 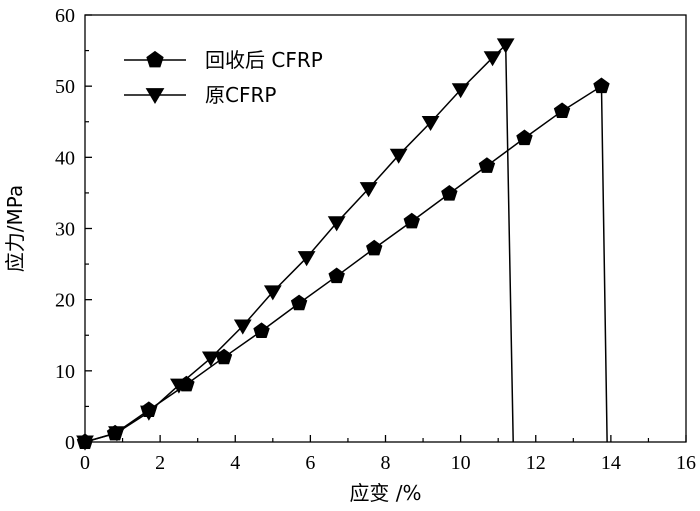 What do you see at coordinates (461, 463) in the screenshot?
I see `x-tick-label: 10` at bounding box center [461, 463].